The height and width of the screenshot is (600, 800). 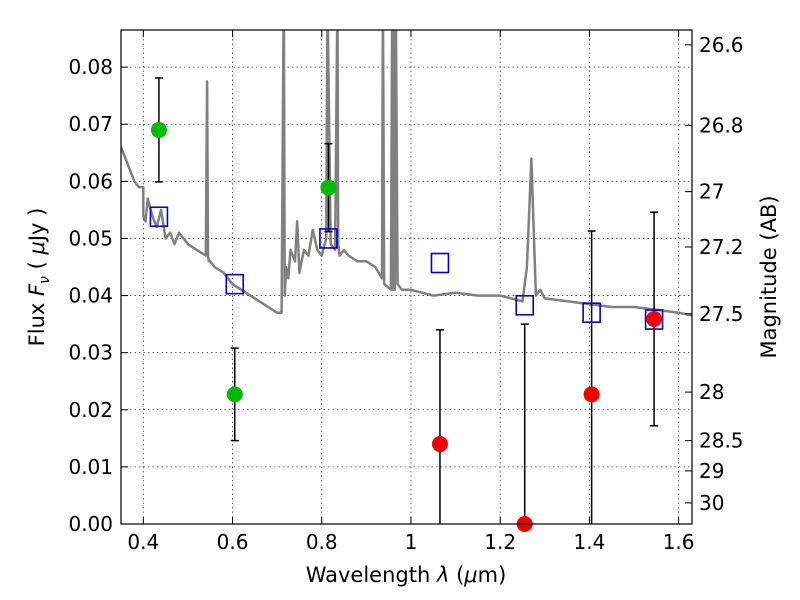 What do you see at coordinates (90, 467) in the screenshot?
I see `y-tick-label: 0.01` at bounding box center [90, 467].